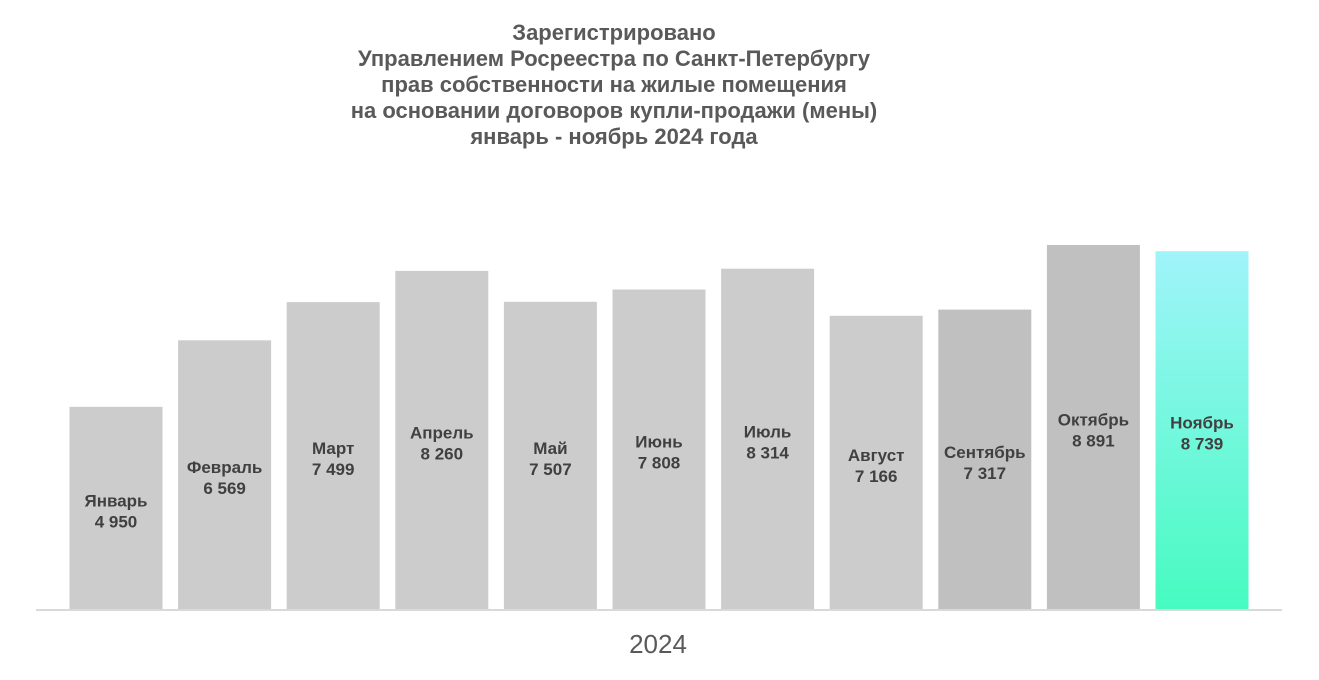 This screenshot has width=1319, height=680. What do you see at coordinates (333, 469) in the screenshot?
I see `bar-value-label: 7 499` at bounding box center [333, 469].